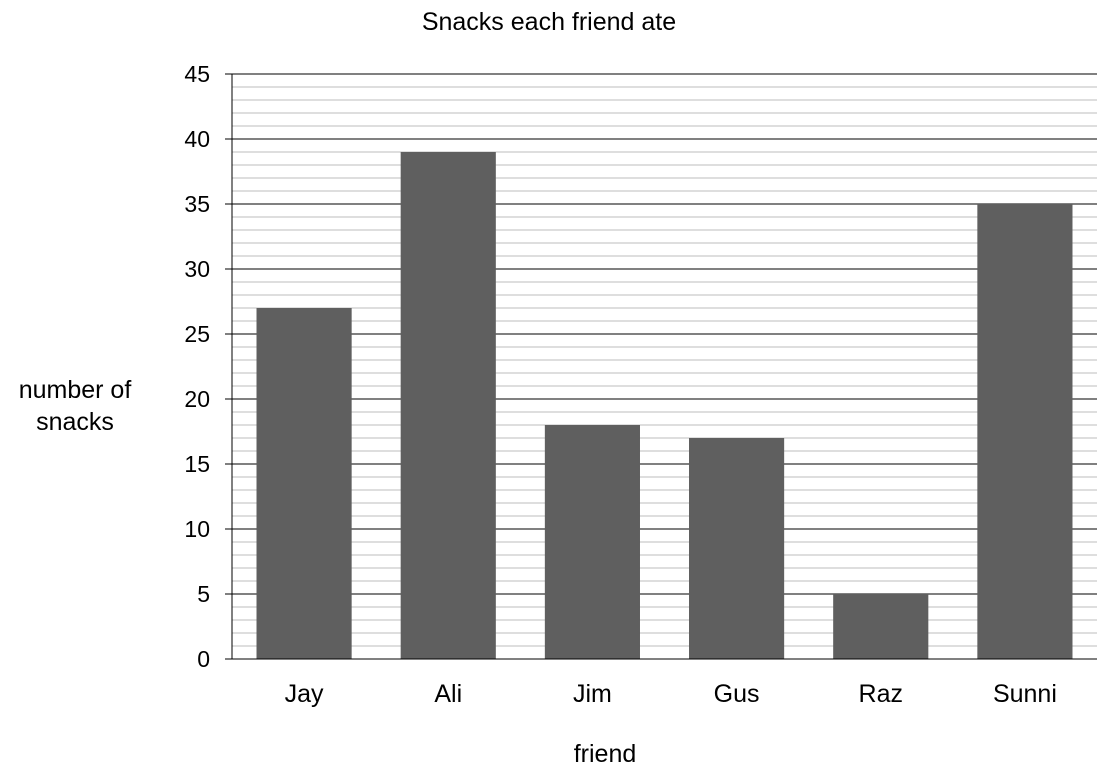 The image size is (1098, 775). Describe the element at coordinates (203, 594) in the screenshot. I see `y-tick-label: 5` at that location.